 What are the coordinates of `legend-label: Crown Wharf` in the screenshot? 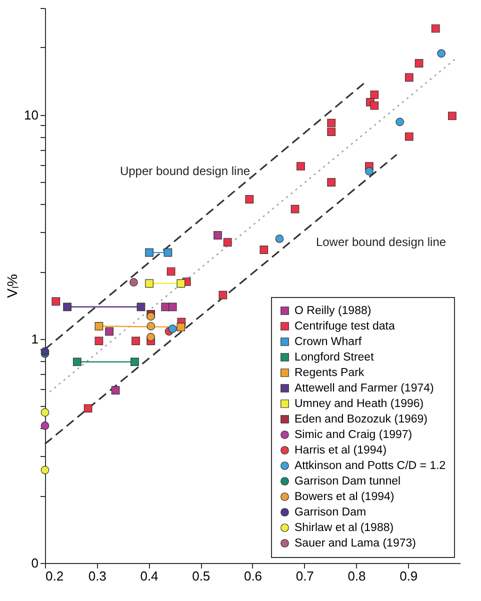 It's located at (328, 342).